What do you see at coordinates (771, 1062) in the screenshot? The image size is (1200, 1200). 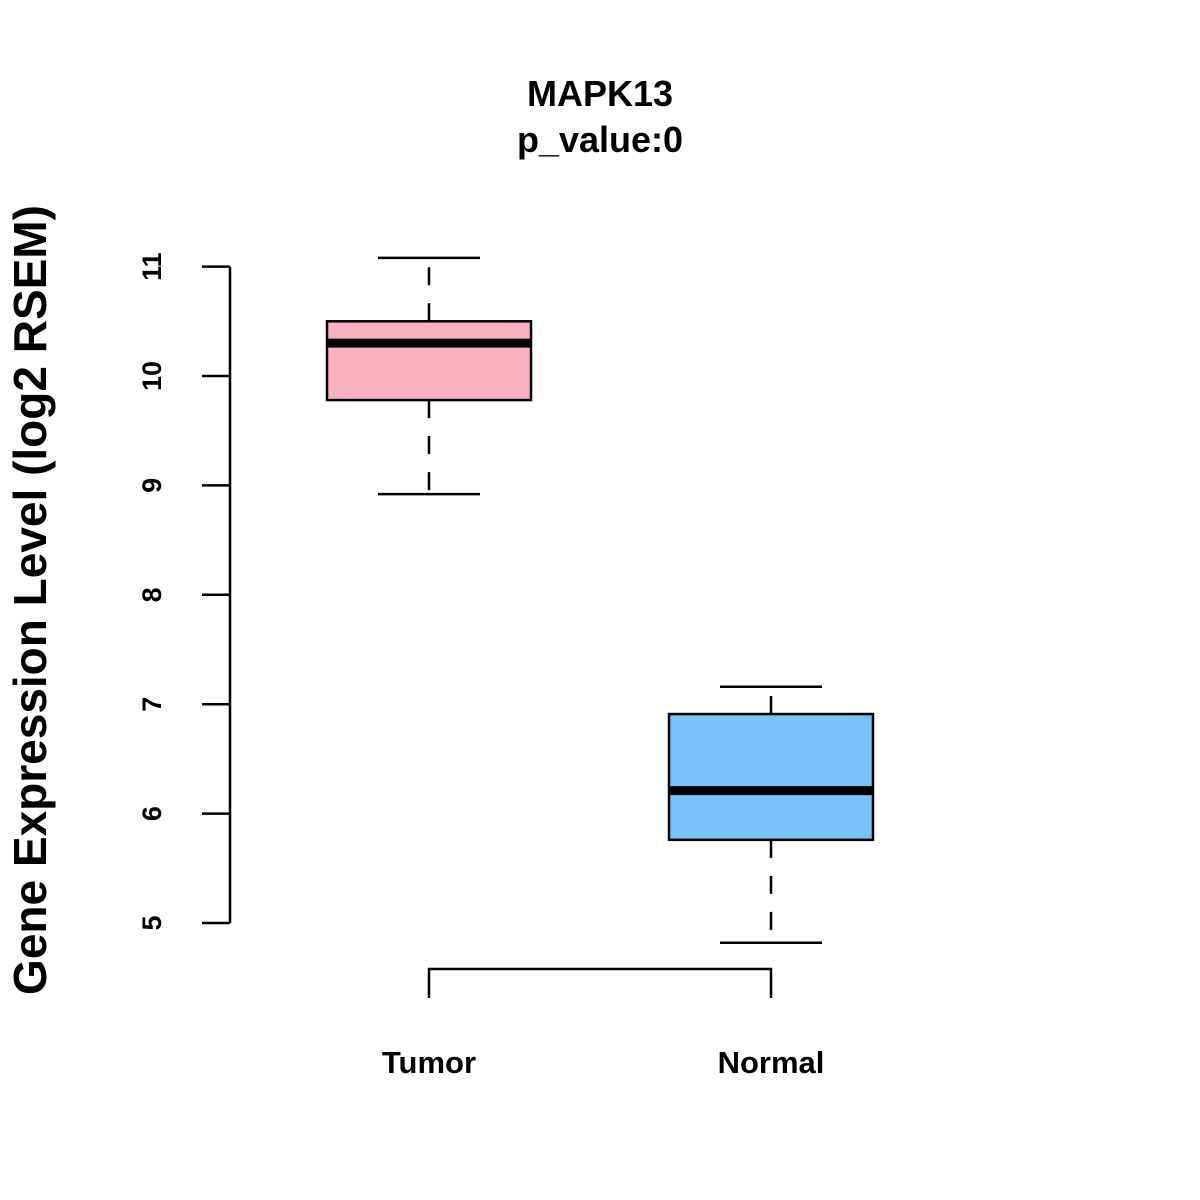 I see `category-label-normal: Normal` at bounding box center [771, 1062].